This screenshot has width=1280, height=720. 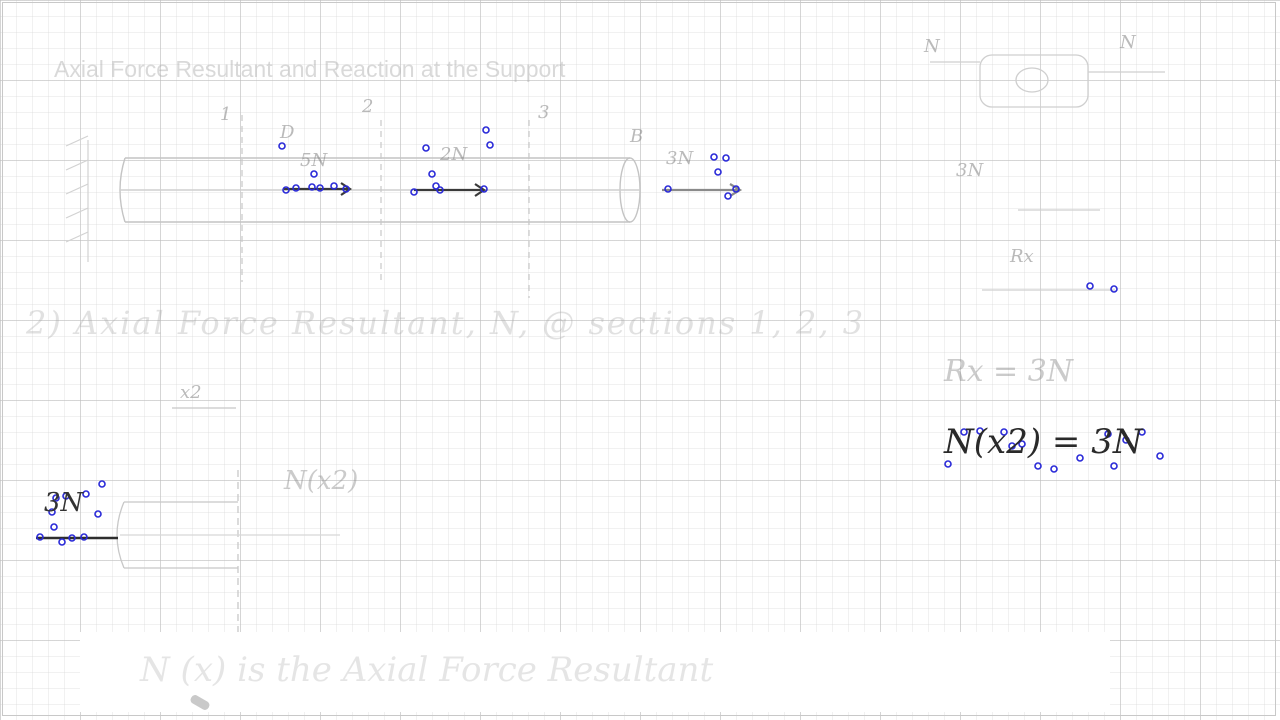 I want to click on section-n-label: N(x2), so click(x=321, y=481).